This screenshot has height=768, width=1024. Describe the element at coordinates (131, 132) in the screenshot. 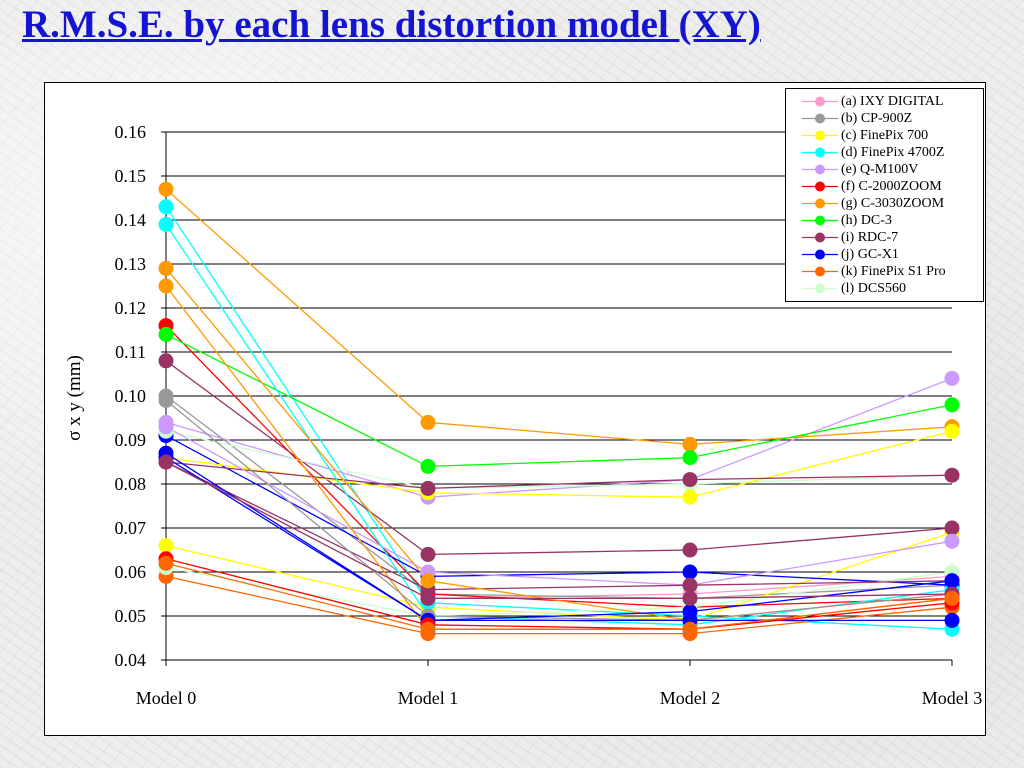

I see `y-tick-label: 0.16` at that location.